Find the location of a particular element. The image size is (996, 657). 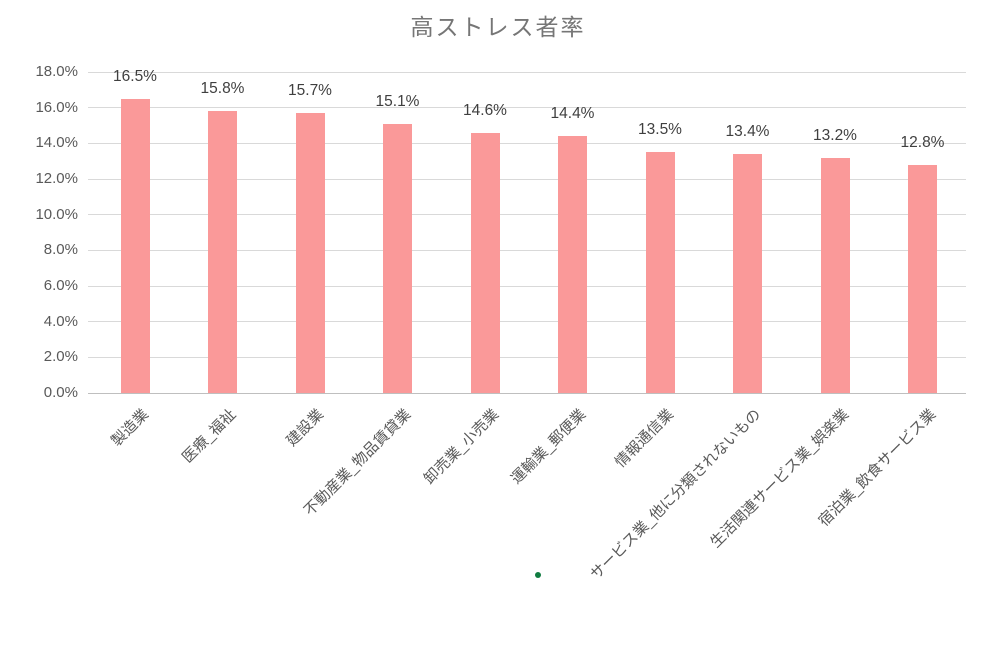

stray-dot is located at coordinates (538, 575).